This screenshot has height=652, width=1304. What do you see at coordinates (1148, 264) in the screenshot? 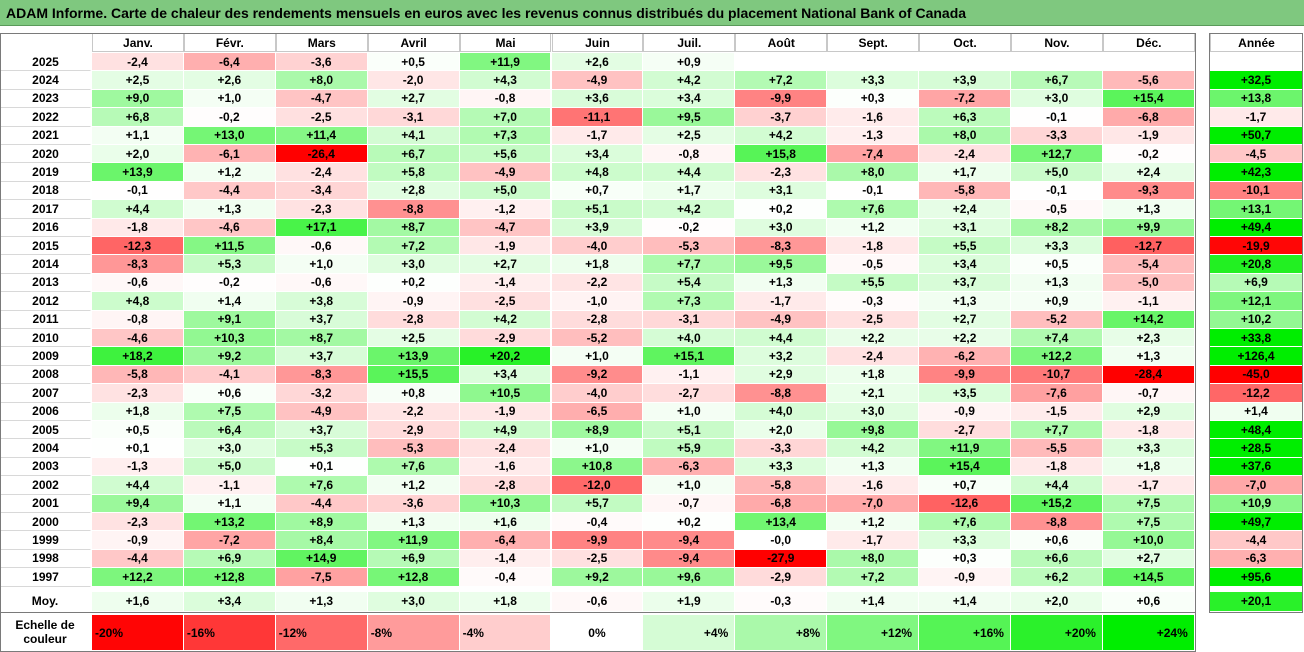
I see `heatmap-cell: -5,4` at bounding box center [1148, 264].